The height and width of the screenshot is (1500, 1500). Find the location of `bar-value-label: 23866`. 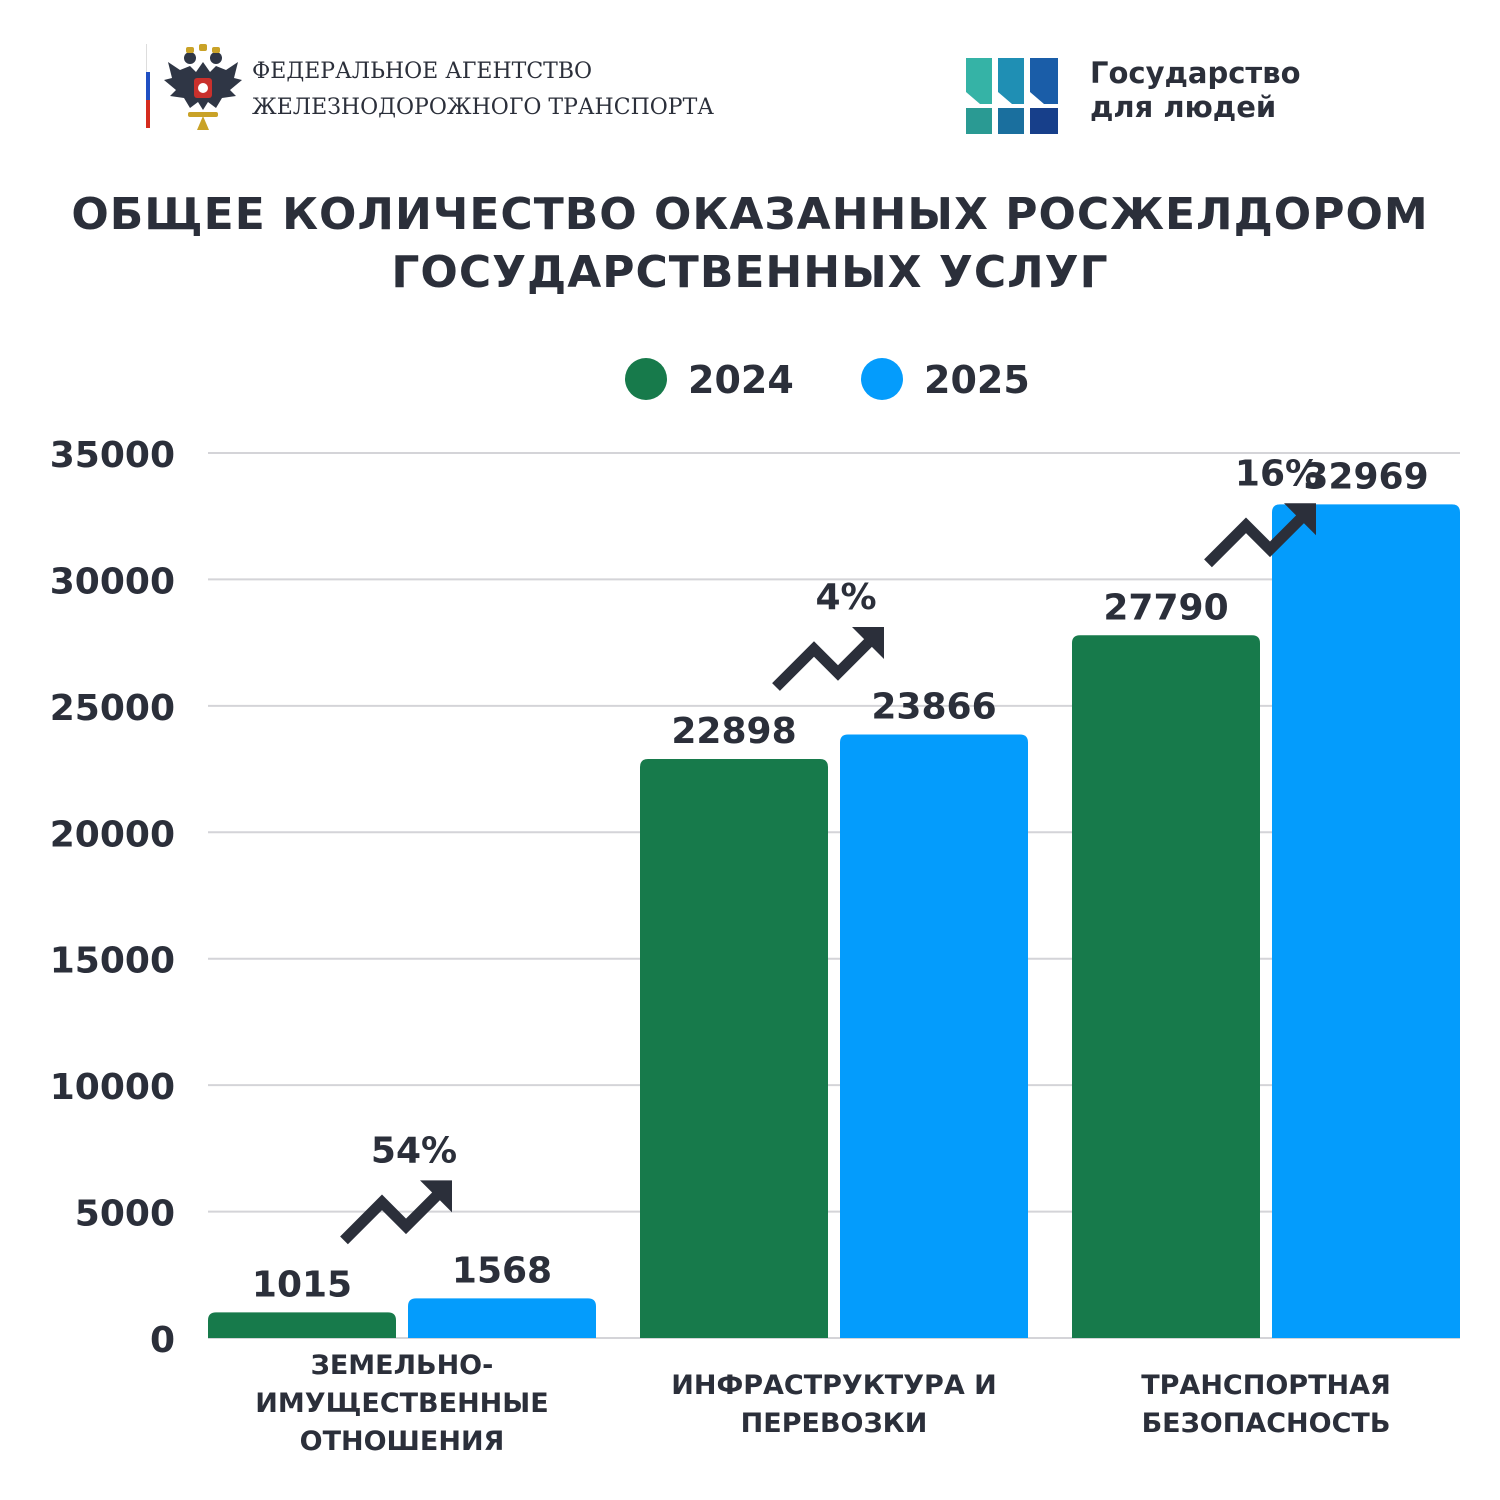

bar-value-label: 23866 is located at coordinates (933, 707).